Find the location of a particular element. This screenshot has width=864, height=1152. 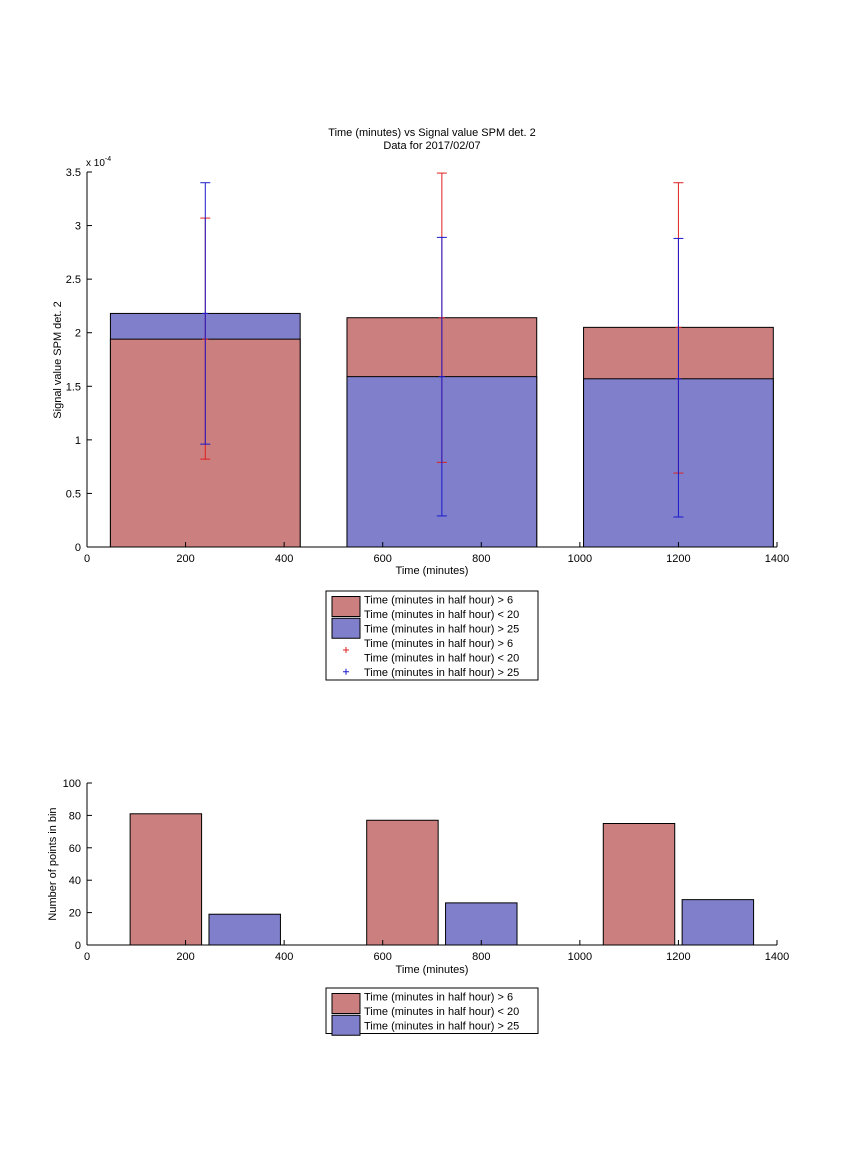

top-y-tick-label: 2.5 is located at coordinates (73, 280).